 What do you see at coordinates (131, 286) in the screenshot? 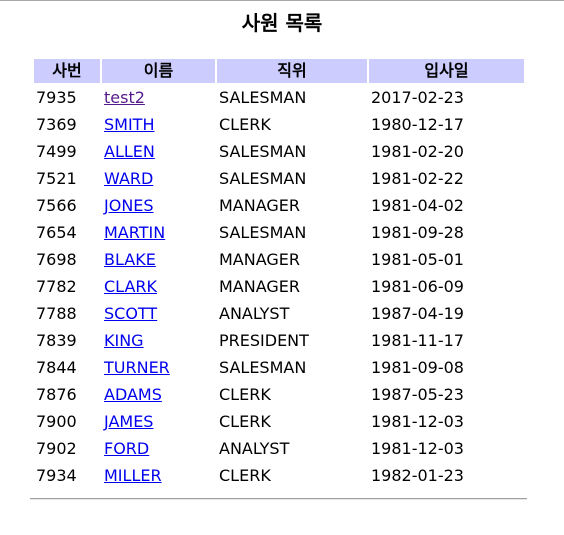
I see `employee-name-link: CLARK` at bounding box center [131, 286].